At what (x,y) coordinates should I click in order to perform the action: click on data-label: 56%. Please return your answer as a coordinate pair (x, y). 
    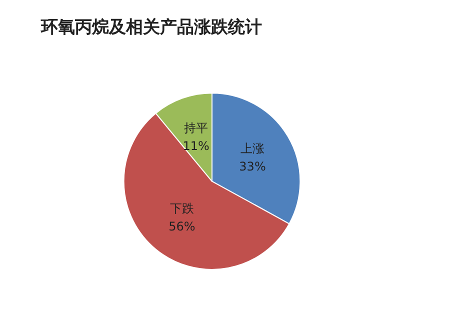
    Looking at the image, I should click on (182, 227).